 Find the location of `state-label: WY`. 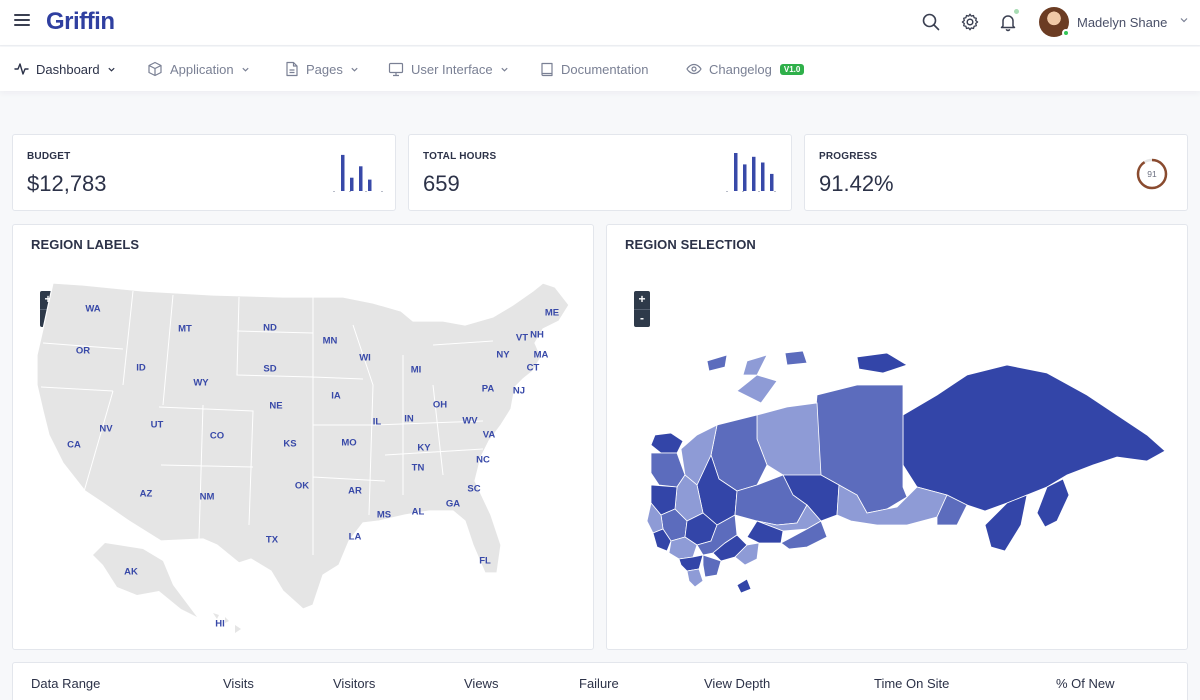

state-label: WY is located at coordinates (201, 383).